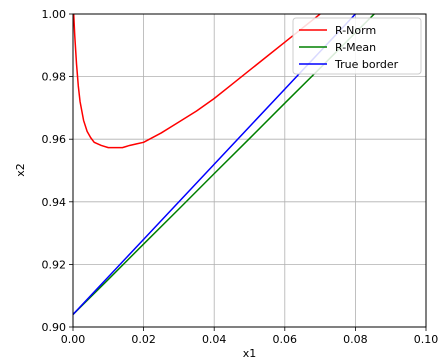 This screenshot has height=360, width=447. Describe the element at coordinates (20, 170) in the screenshot. I see `y-axis-label: x2` at that location.